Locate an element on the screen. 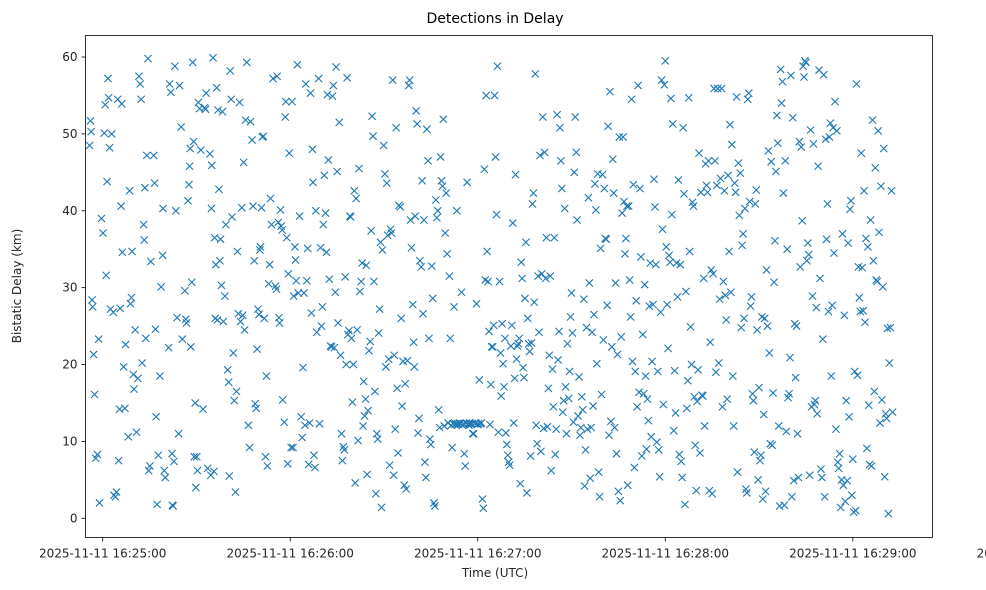 The width and height of the screenshot is (986, 590). y-axis-ticks: 0 10 20 30 40 50 60 is located at coordinates (74, 287).